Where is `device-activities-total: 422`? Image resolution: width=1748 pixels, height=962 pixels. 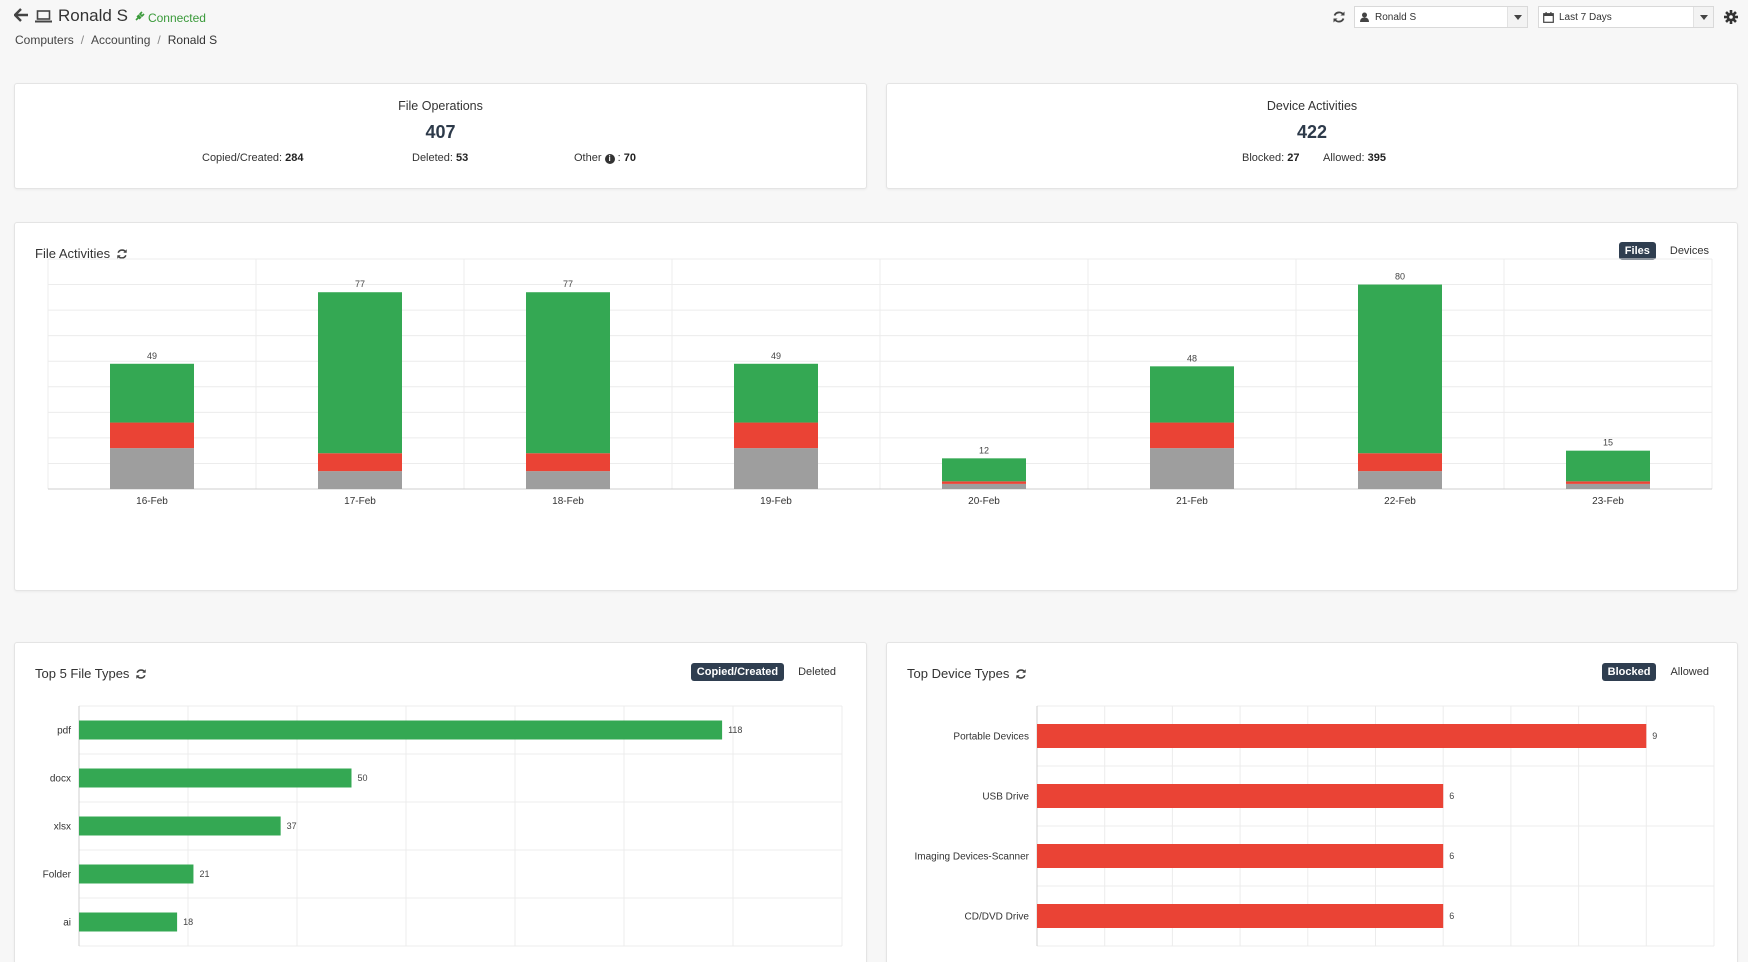 device-activities-total: 422 is located at coordinates (1312, 132).